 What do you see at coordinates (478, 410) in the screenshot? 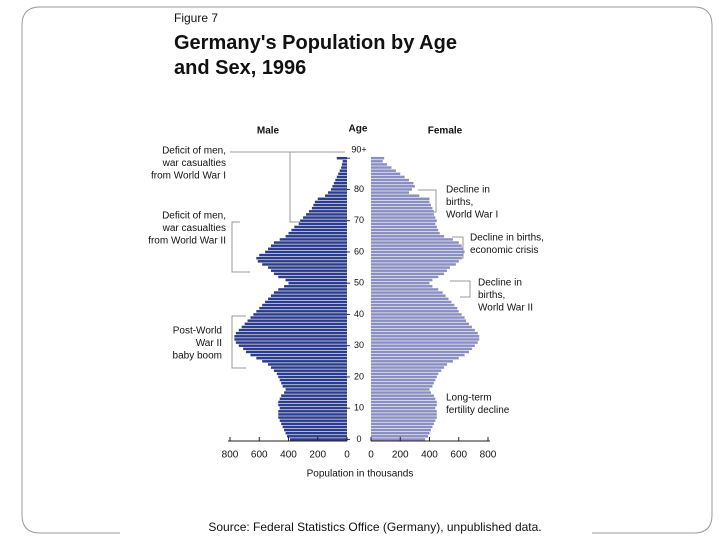
I see `annotation: fertility decline` at bounding box center [478, 410].